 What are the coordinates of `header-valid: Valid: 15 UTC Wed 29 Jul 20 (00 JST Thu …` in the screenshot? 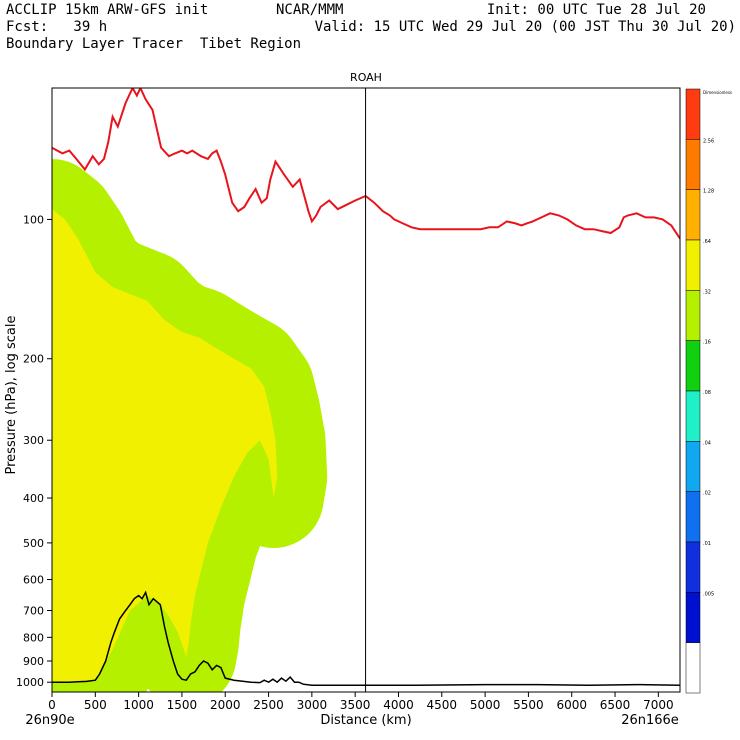 It's located at (525, 27).